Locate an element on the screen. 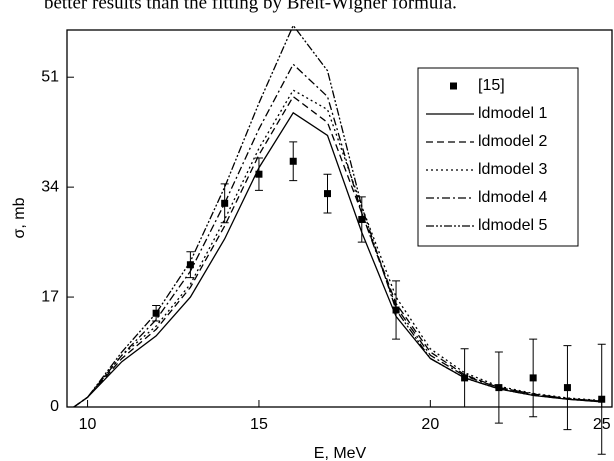  legend-label: ldmodel 3 is located at coordinates (512, 169).